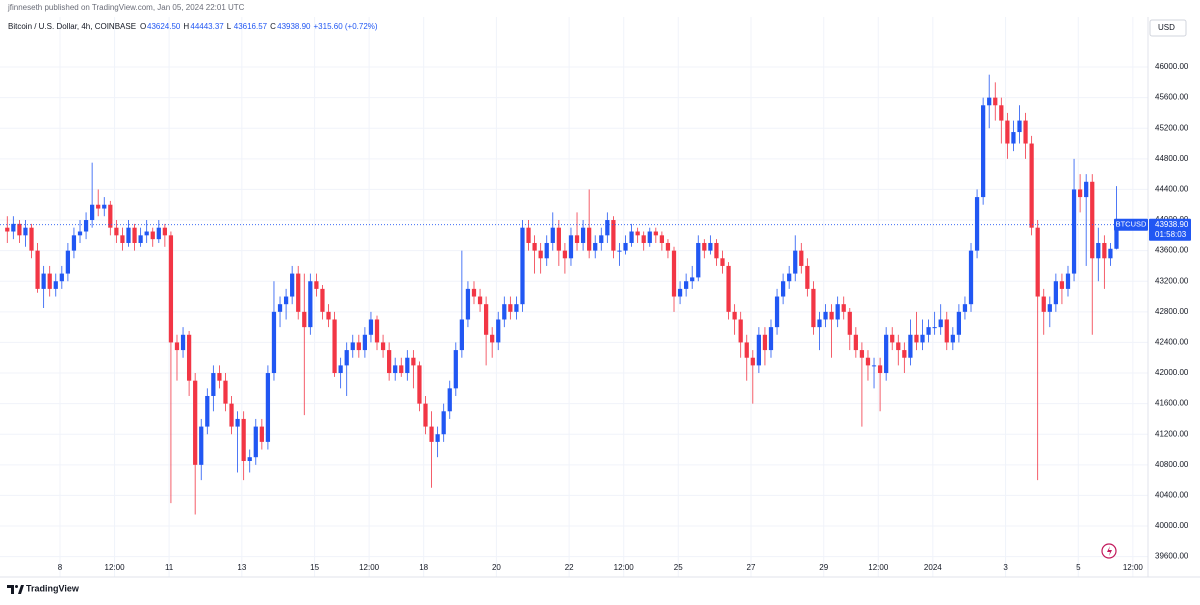 The image size is (1200, 605). Describe the element at coordinates (1172, 495) in the screenshot. I see `y-tick-label: 40400.00` at that location.